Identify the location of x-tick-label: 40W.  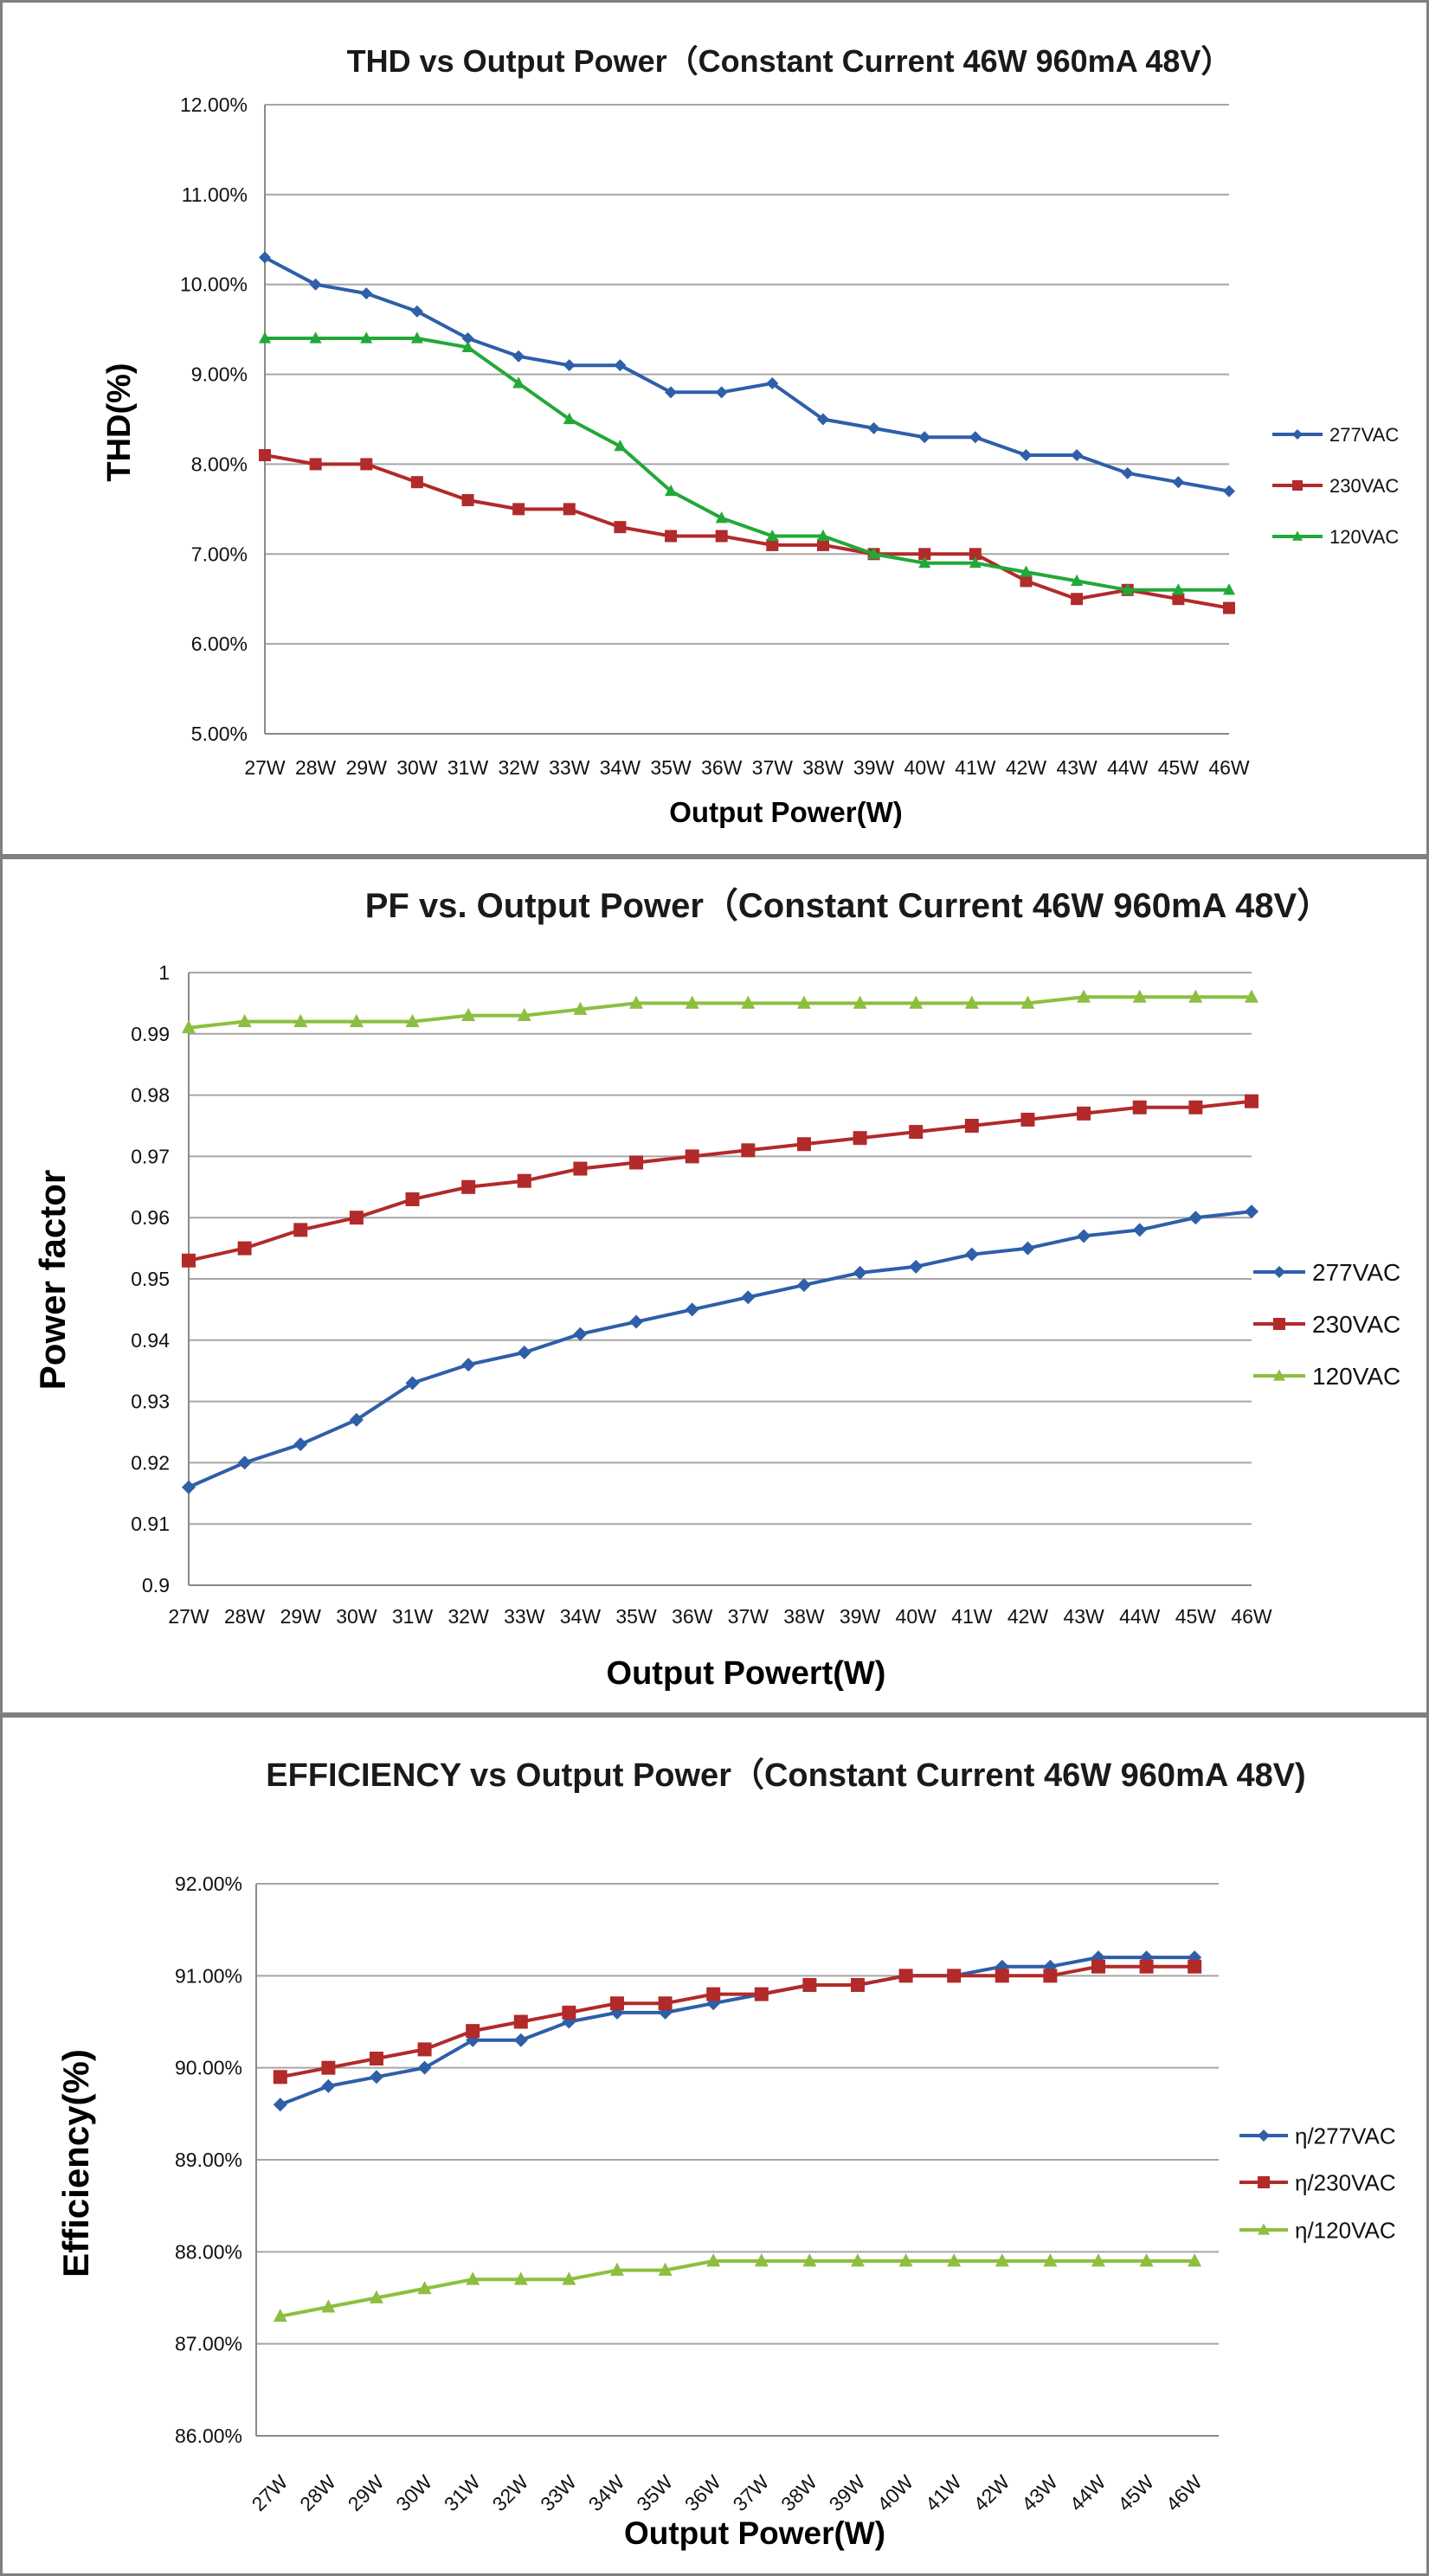
(917, 1617).